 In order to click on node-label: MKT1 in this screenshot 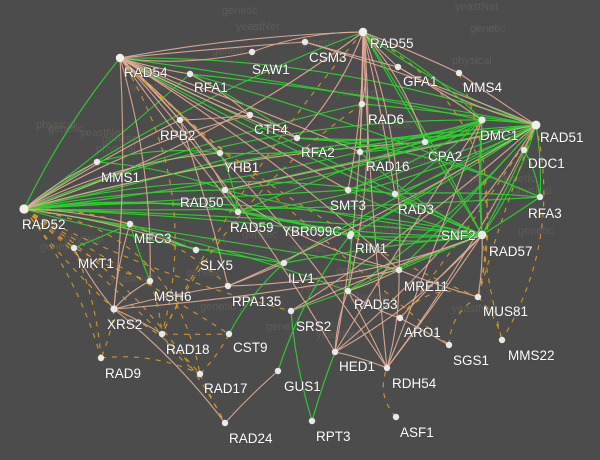, I will do `click(96, 263)`.